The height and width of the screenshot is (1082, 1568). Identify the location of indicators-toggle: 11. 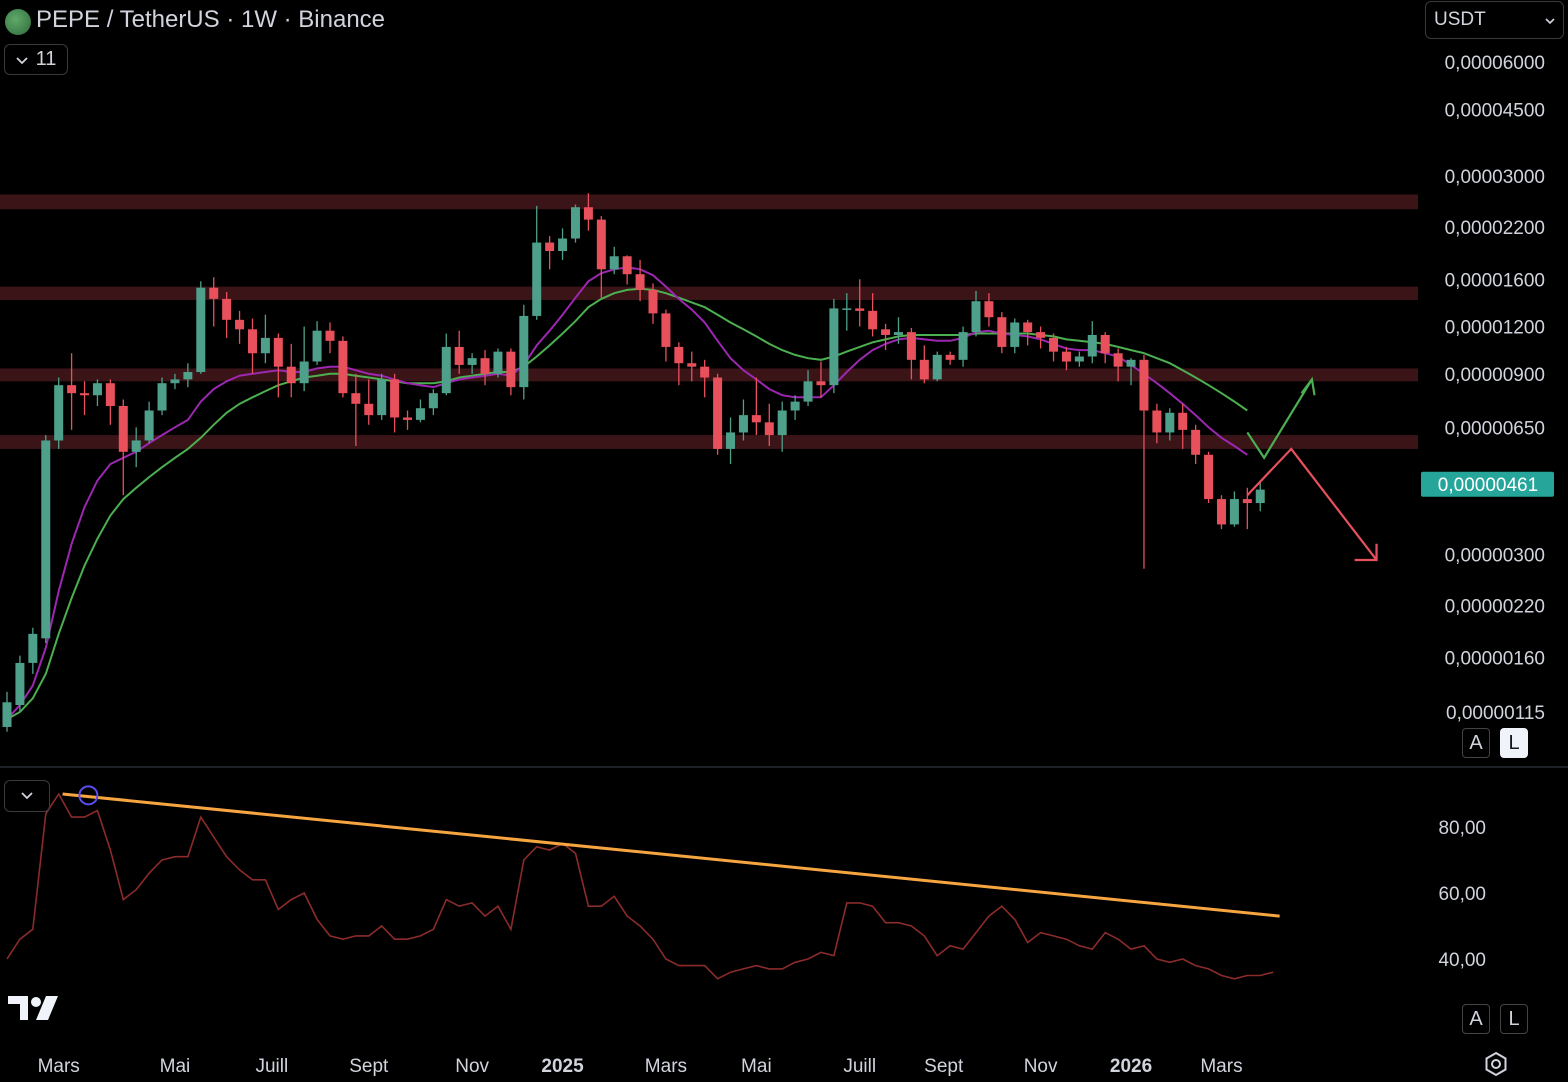
(36, 59).